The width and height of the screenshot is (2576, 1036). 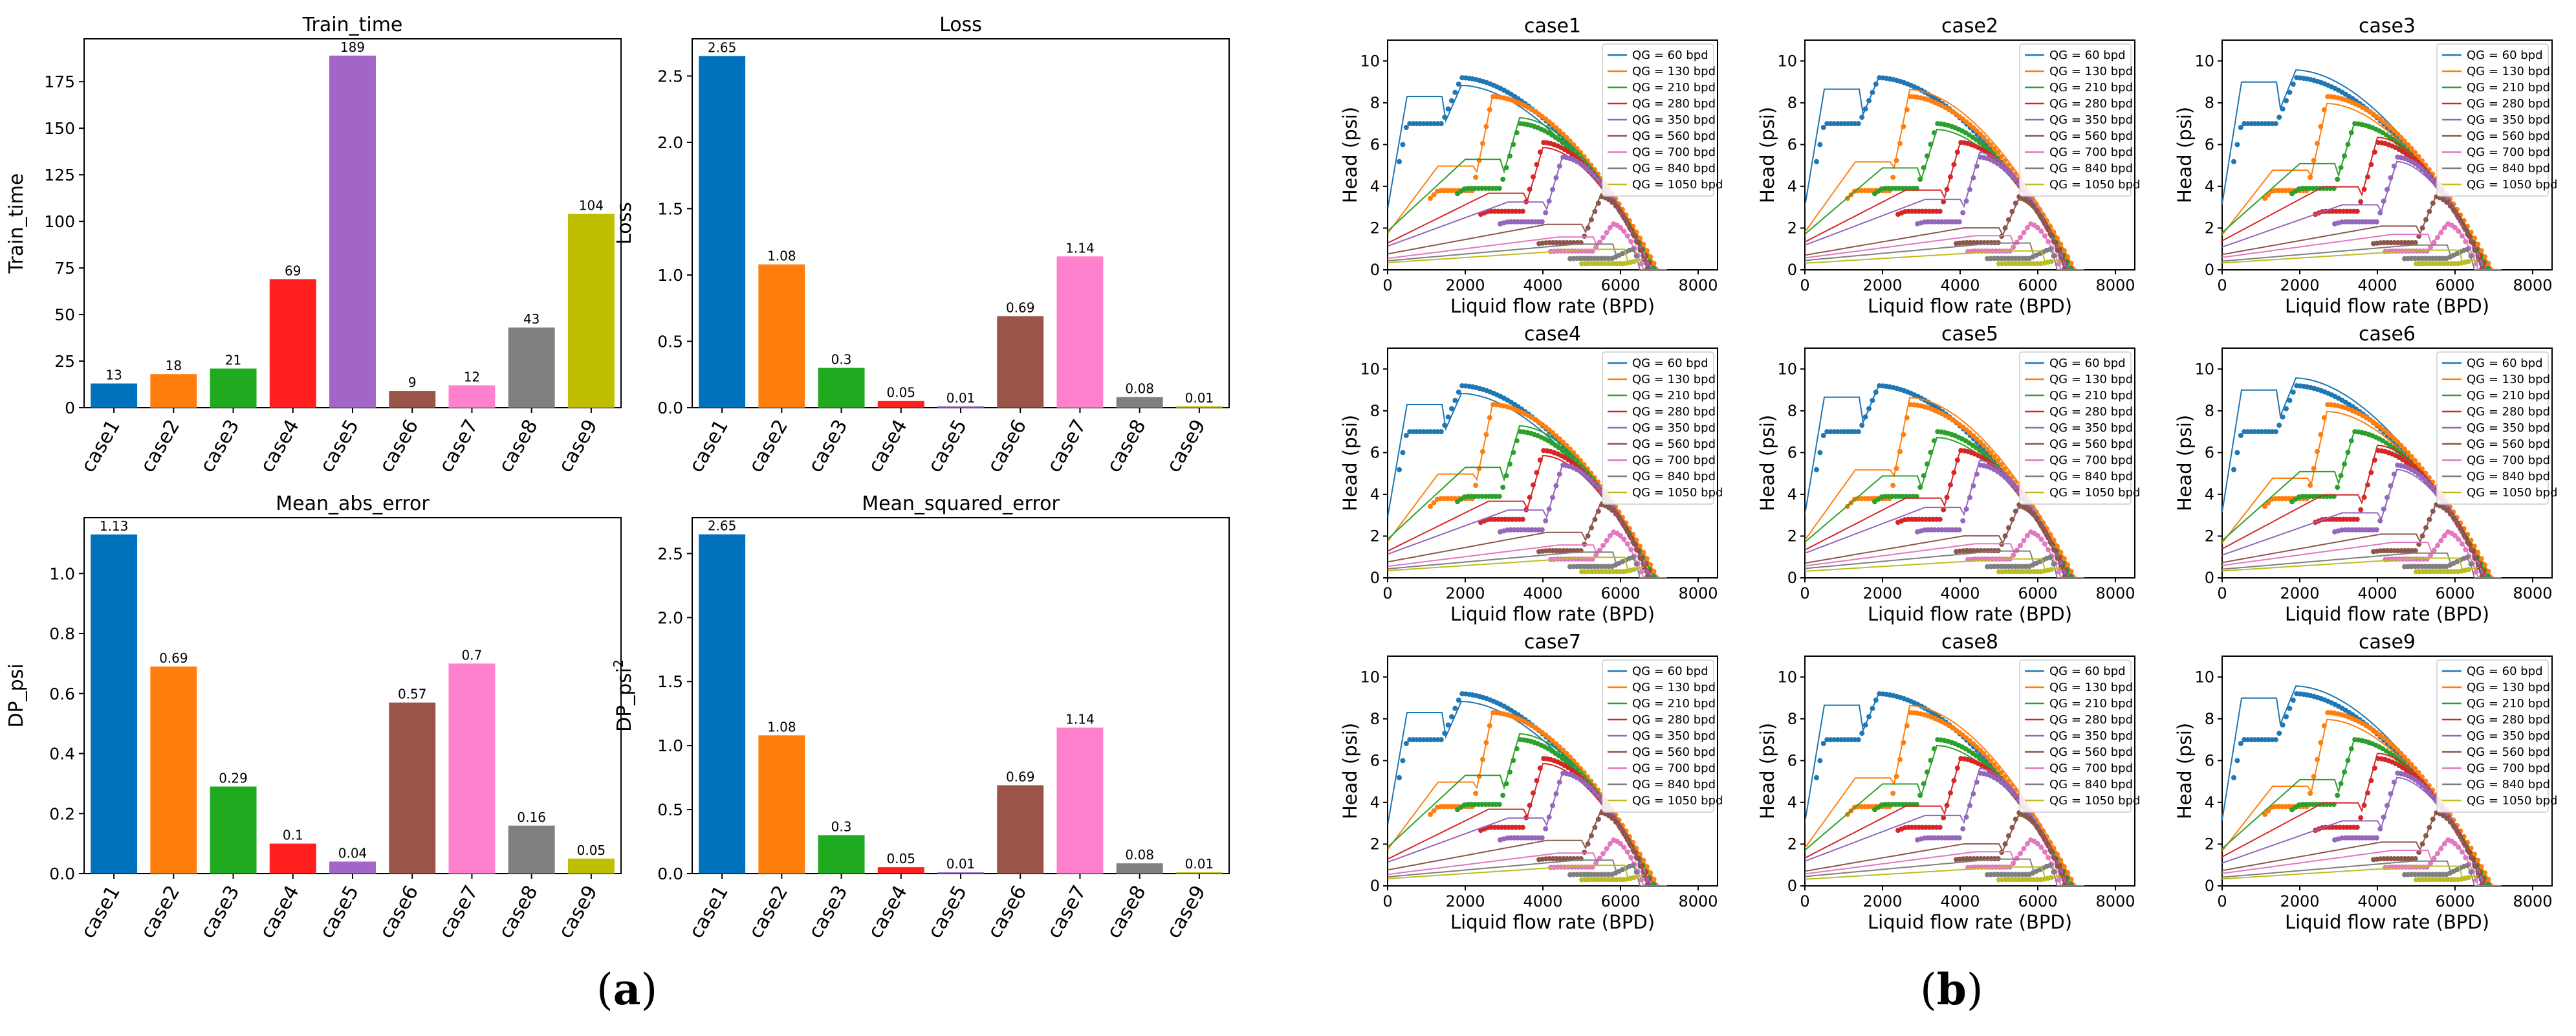 What do you see at coordinates (2508, 476) in the screenshot?
I see `legend-entry: QG = 840 bpd` at bounding box center [2508, 476].